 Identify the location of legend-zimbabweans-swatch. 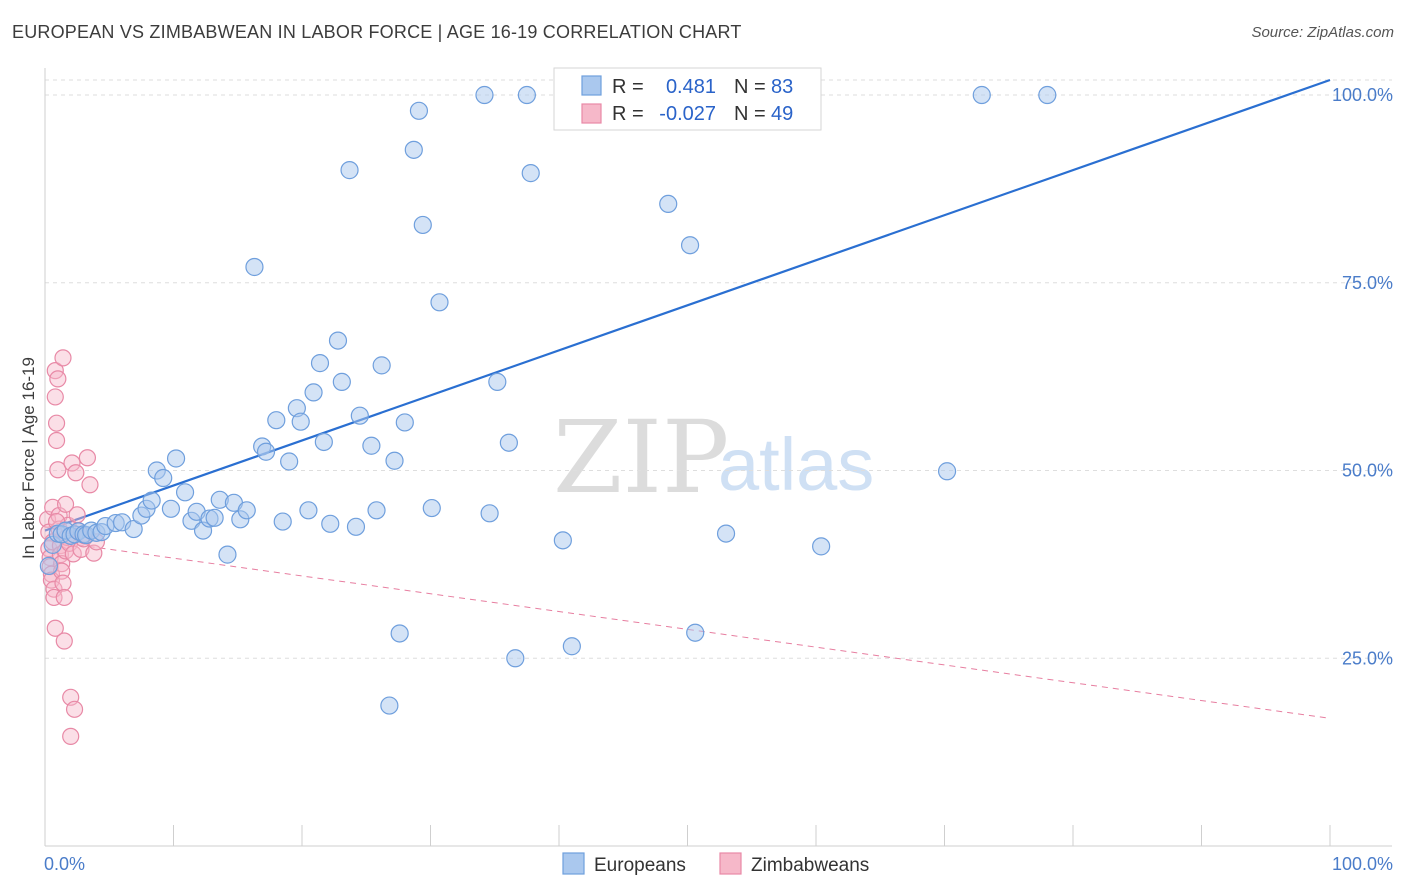
(730, 863).